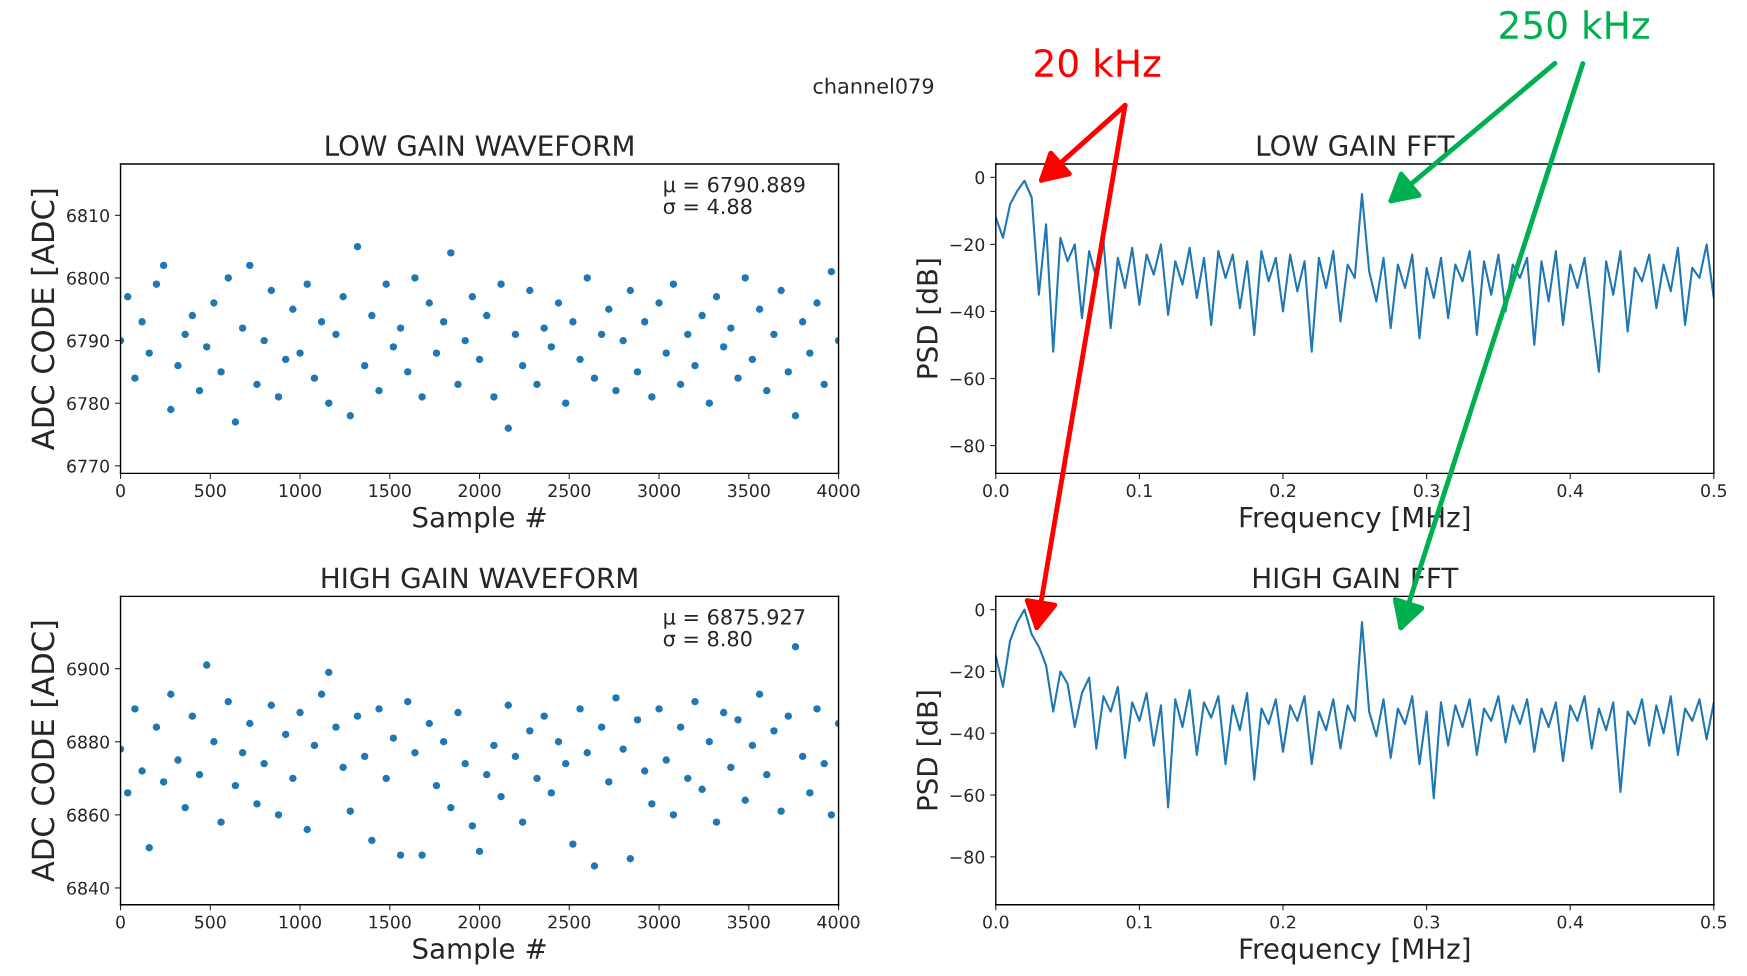 This screenshot has height=976, width=1747. I want to click on annotation: μ = 6875.927 σ = 8.80, so click(734, 628).